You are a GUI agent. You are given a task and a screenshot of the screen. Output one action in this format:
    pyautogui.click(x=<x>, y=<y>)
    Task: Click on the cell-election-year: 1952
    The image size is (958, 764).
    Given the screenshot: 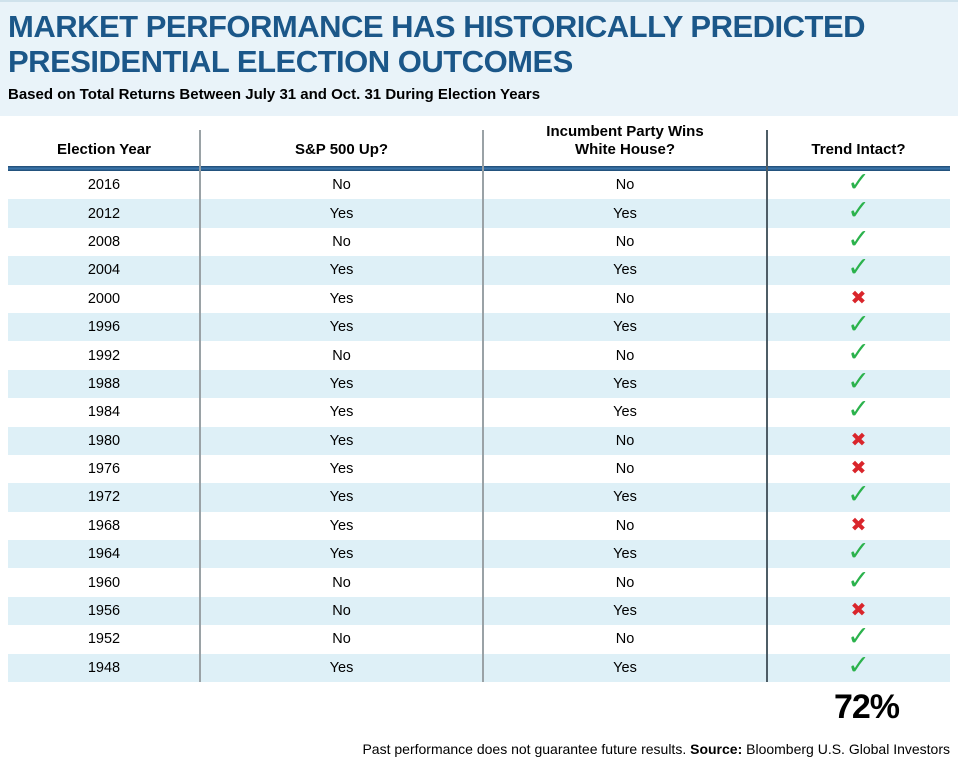 What is the action you would take?
    pyautogui.click(x=104, y=639)
    